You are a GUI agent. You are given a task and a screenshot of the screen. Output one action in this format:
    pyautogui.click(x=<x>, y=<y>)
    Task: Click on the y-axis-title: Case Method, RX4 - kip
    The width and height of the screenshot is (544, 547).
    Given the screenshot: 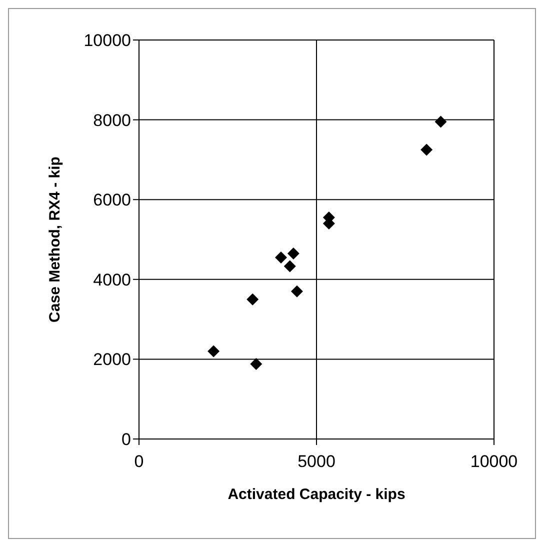 What is the action you would take?
    pyautogui.click(x=55, y=239)
    